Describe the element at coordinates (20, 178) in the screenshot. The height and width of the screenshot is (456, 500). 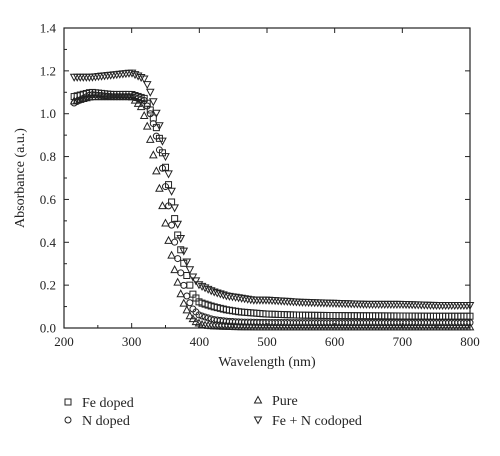
I see `y-axis-label: Absorbance (a.u.)` at that location.